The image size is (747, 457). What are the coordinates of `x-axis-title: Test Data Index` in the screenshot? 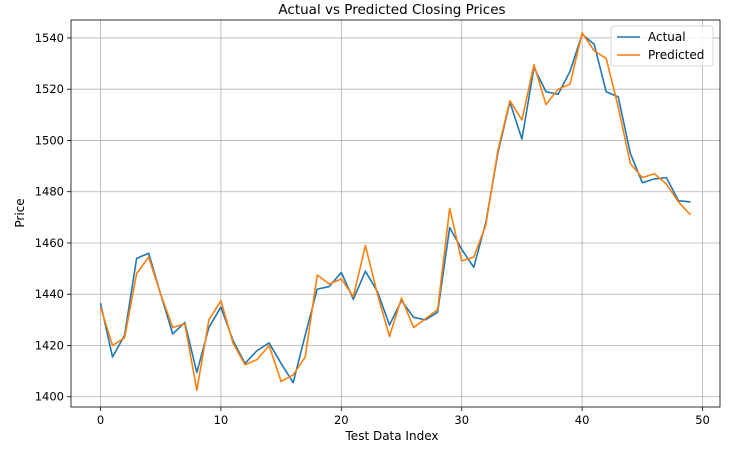 It's located at (392, 436).